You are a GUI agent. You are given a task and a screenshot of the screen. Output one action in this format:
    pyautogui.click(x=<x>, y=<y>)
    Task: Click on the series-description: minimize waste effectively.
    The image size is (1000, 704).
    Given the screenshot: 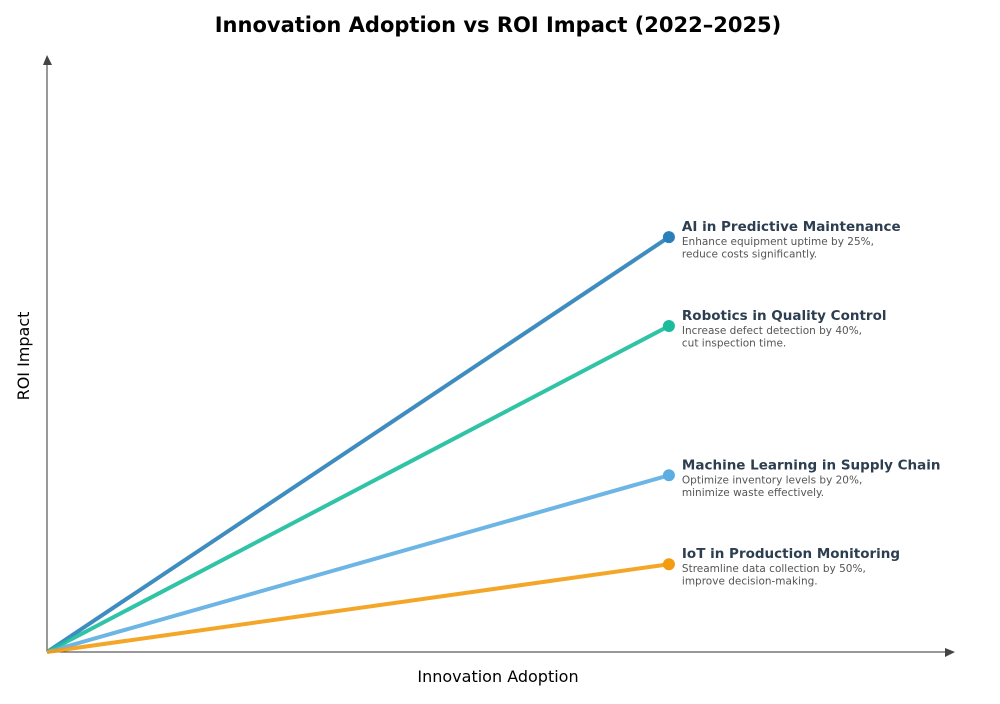 What is the action you would take?
    pyautogui.click(x=753, y=493)
    